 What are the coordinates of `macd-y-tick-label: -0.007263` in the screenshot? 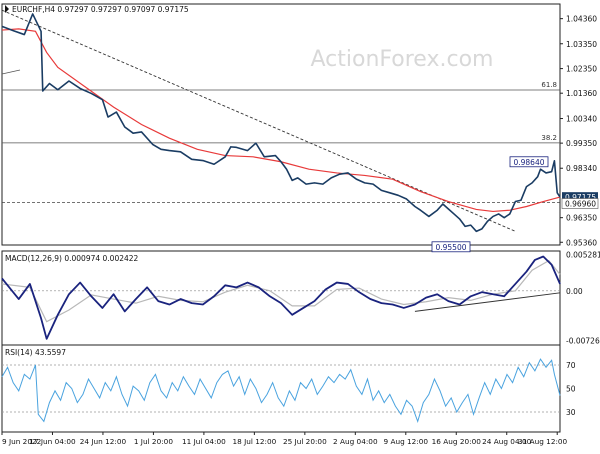 It's located at (583, 341).